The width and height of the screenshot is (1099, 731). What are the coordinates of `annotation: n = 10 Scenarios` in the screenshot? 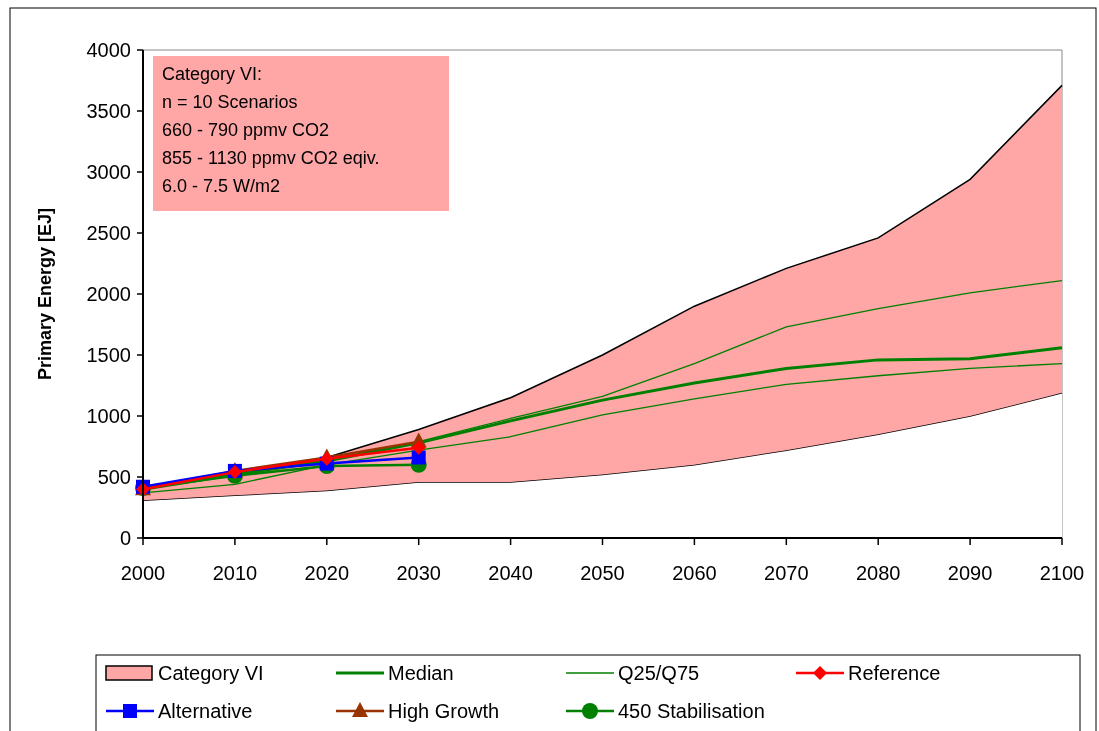 It's located at (230, 102).